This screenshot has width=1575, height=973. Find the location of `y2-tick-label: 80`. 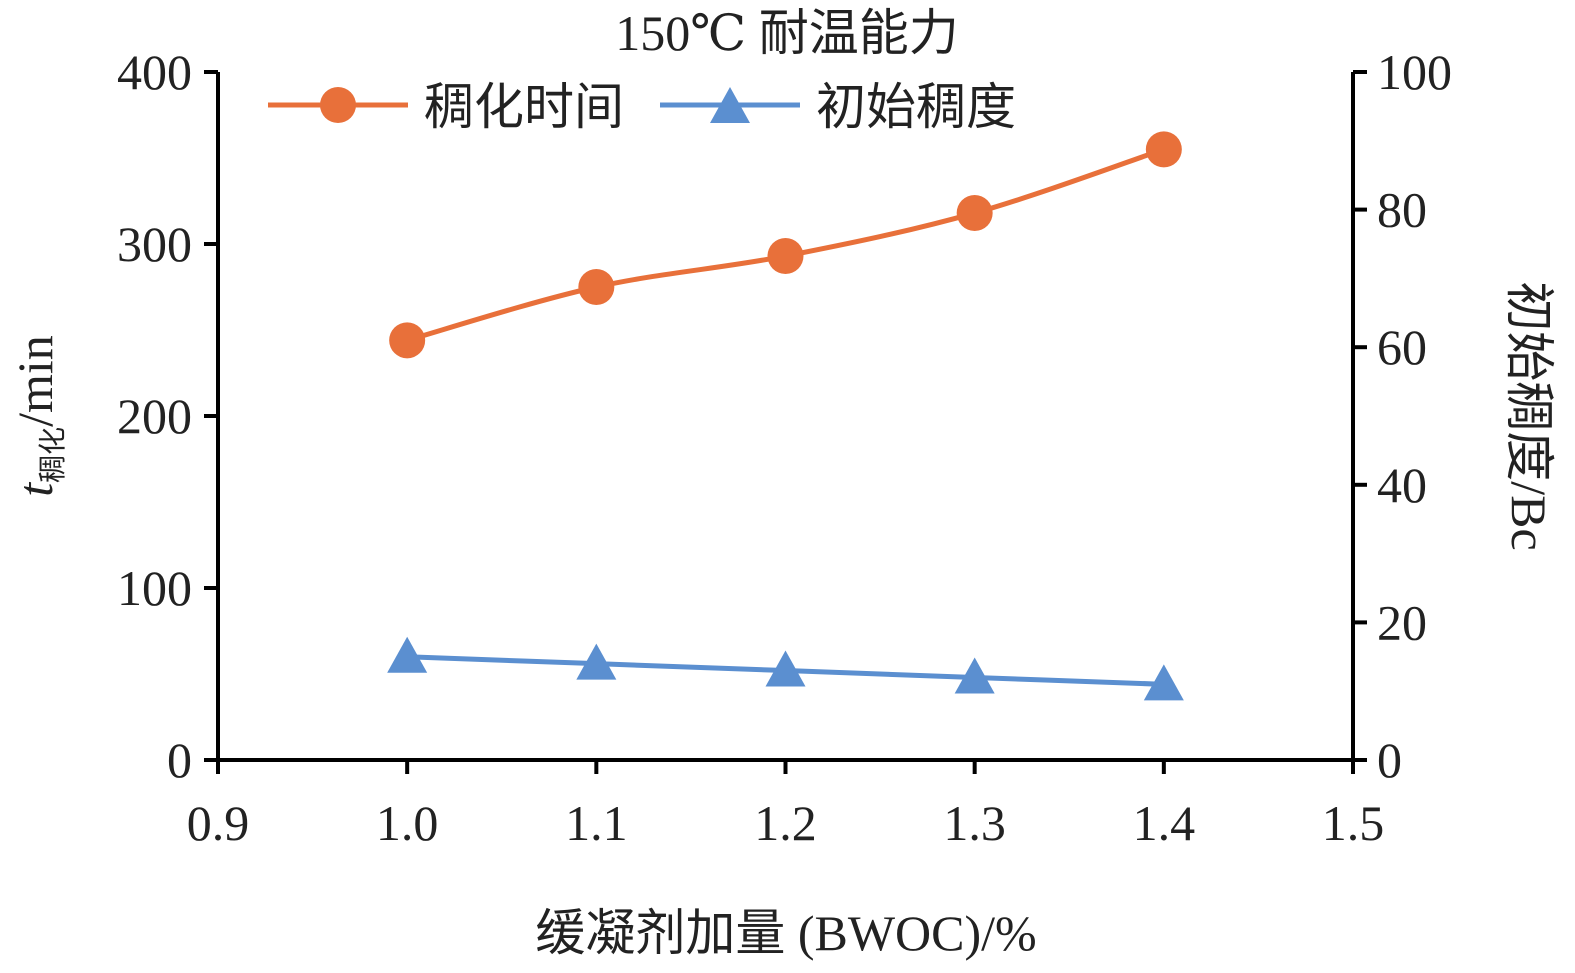

y2-tick-label: 80 is located at coordinates (1402, 210).